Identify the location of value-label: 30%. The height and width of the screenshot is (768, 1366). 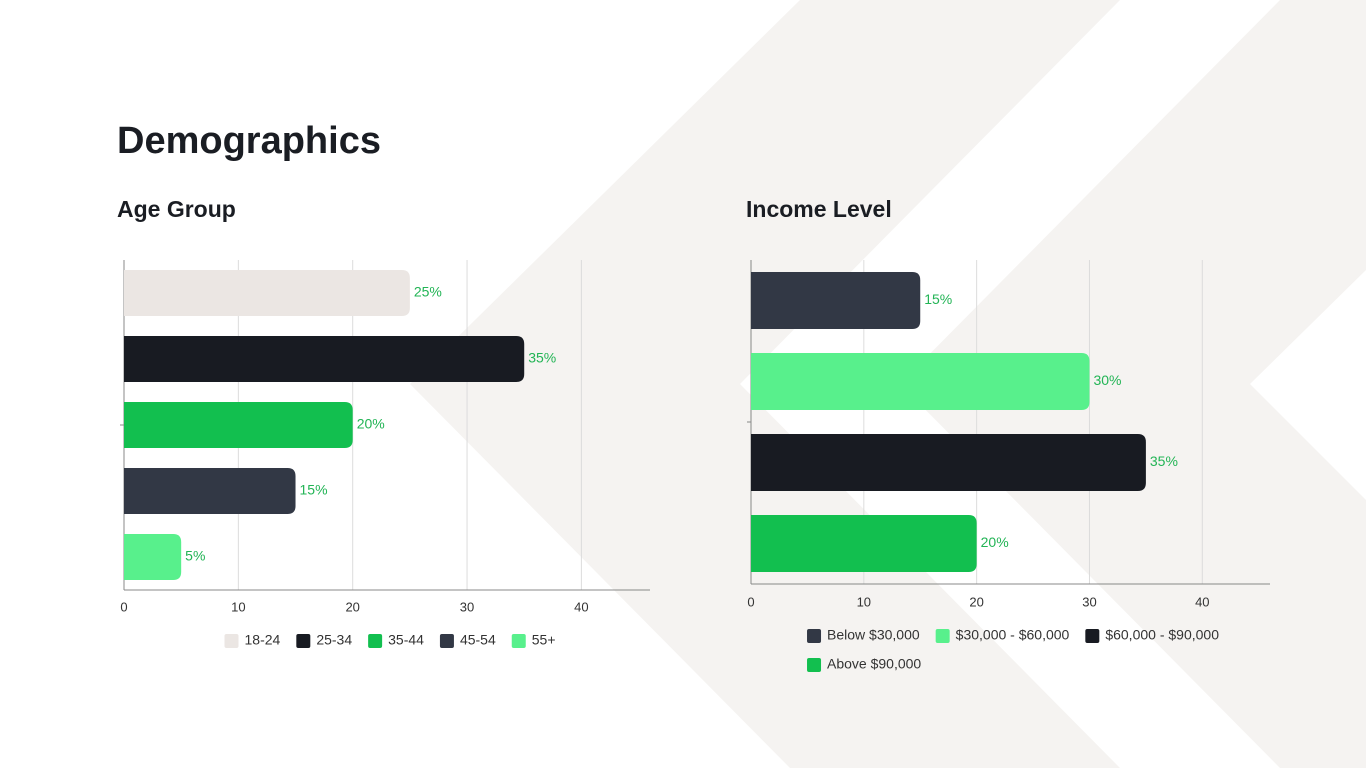
(1107, 380).